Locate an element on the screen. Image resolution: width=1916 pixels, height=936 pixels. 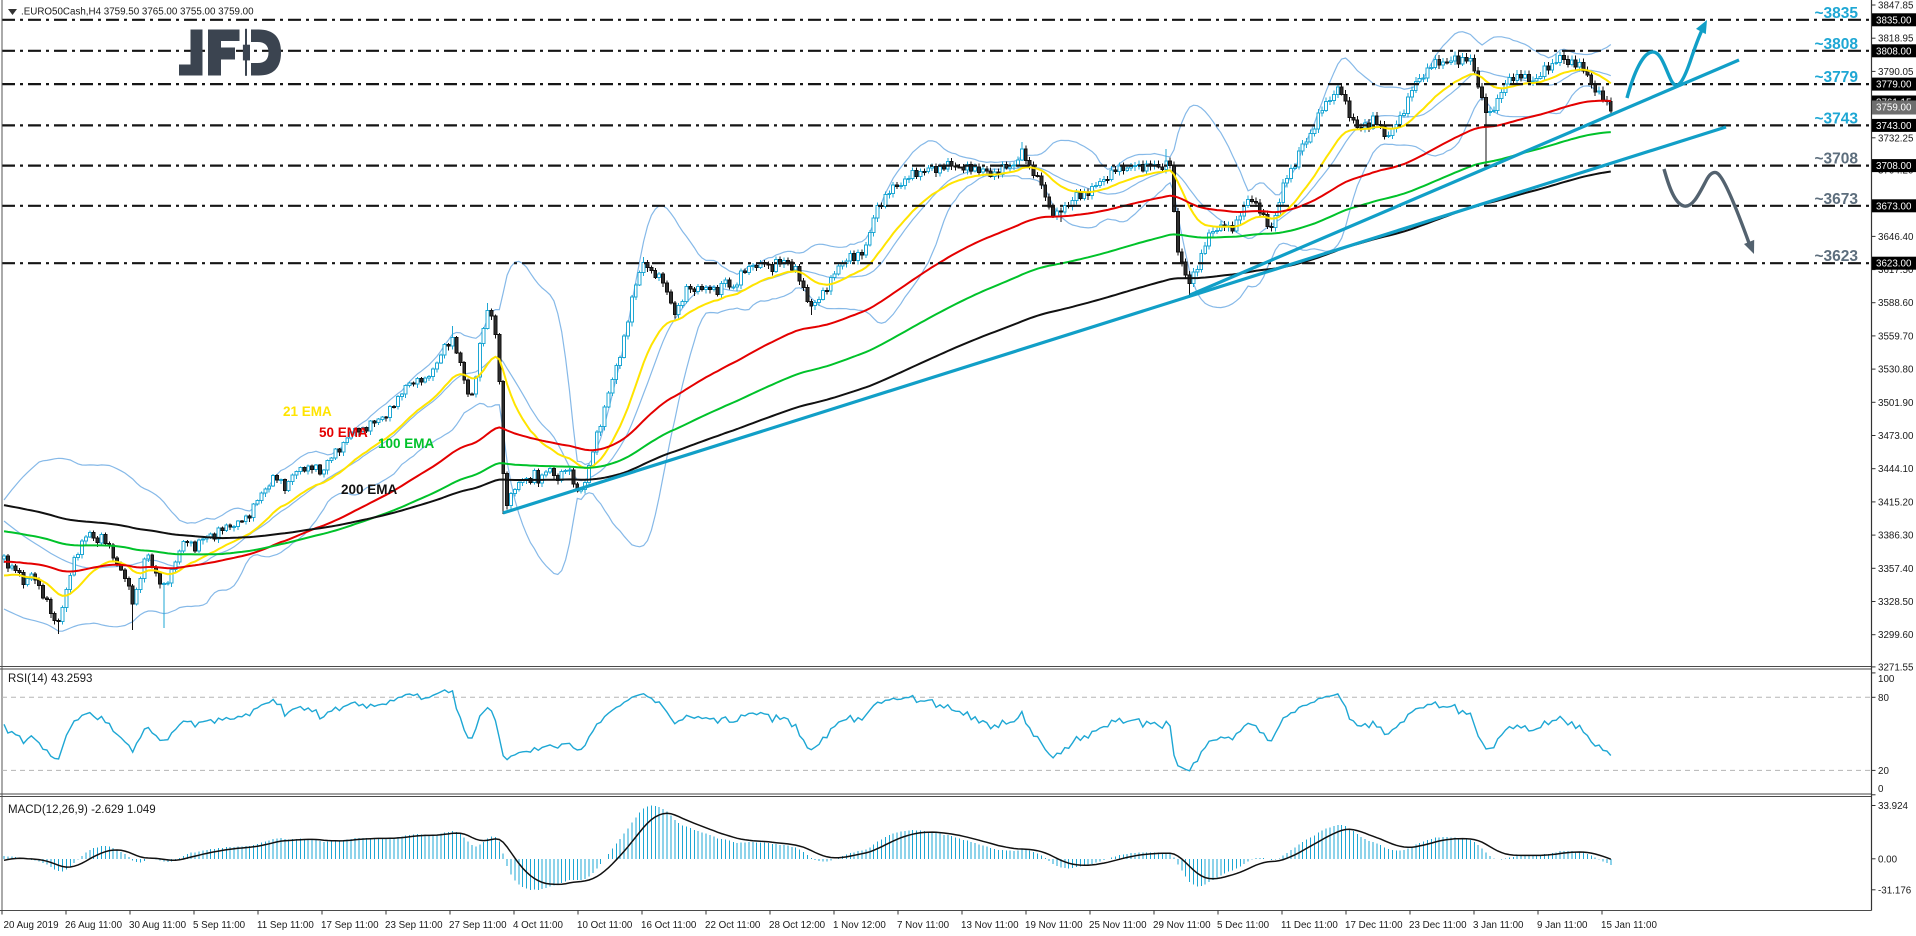
svg-text: 22 Oct 11:00 is located at coordinates (733, 925).